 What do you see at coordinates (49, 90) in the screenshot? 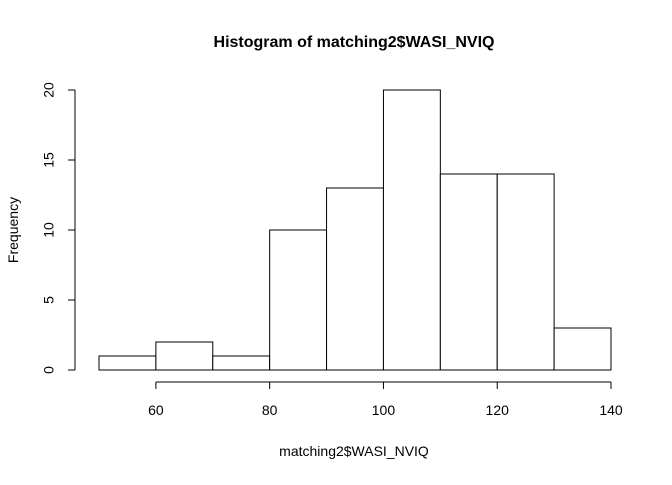
I see `y-tick-label: 20` at bounding box center [49, 90].